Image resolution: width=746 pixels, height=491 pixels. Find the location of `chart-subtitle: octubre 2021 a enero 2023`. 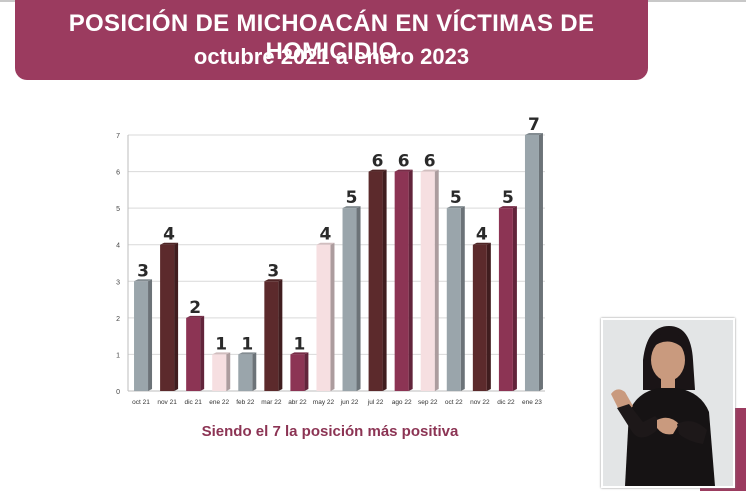

chart-subtitle: octubre 2021 a enero 2023 is located at coordinates (331, 56).